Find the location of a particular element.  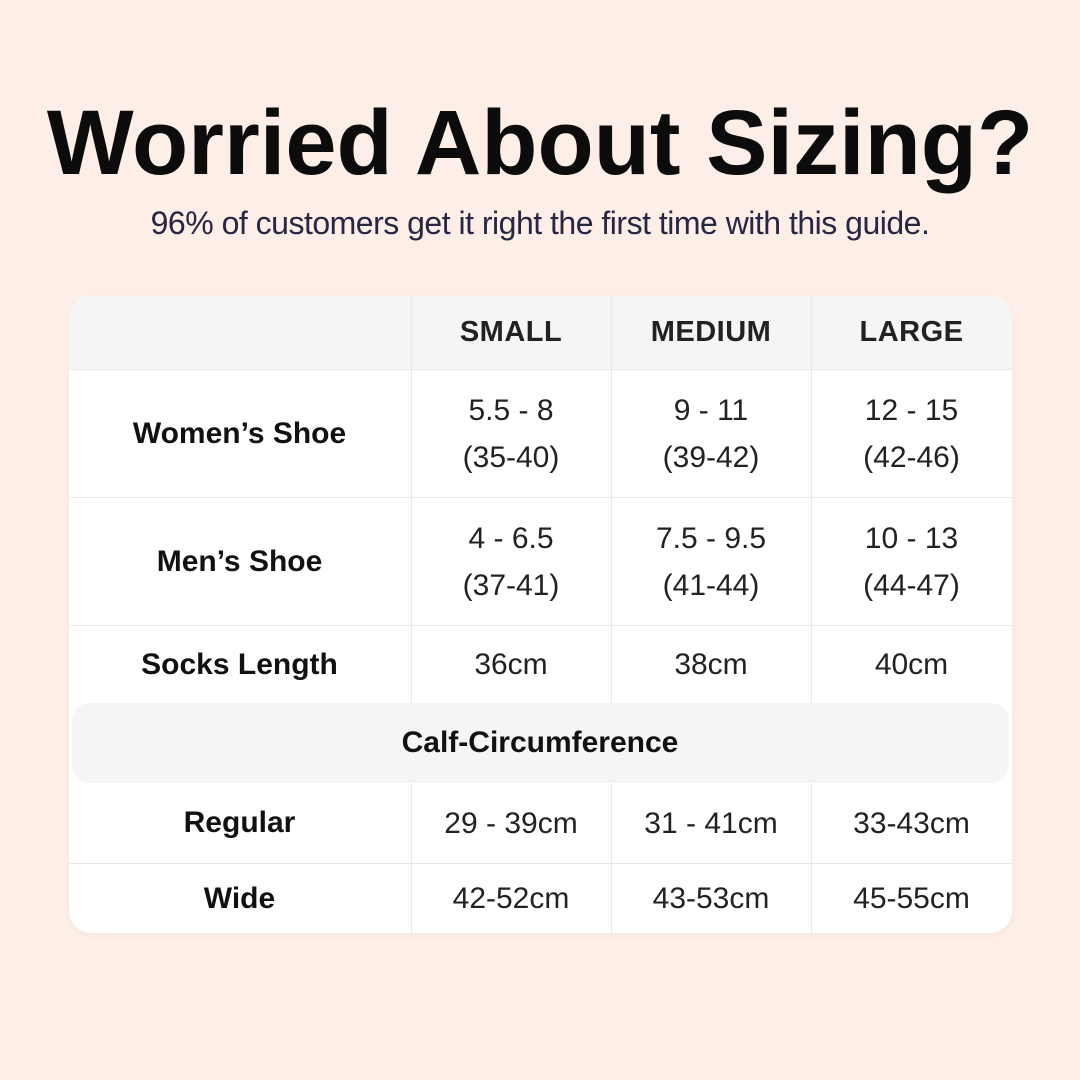

cell-regular-medium: 31 - 41cm is located at coordinates (712, 823).